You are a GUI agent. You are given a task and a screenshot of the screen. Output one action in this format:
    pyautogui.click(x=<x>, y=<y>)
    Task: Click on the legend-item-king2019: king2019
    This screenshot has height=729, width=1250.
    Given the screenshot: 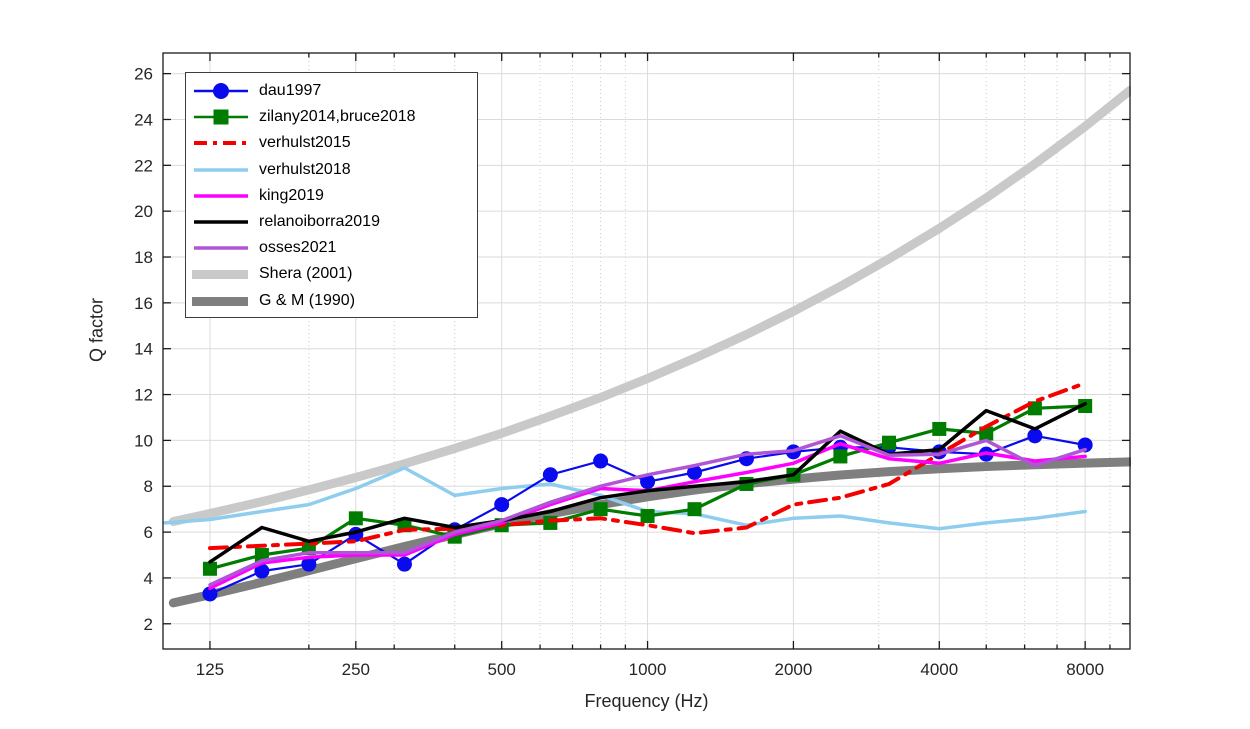 What is the action you would take?
    pyautogui.click(x=331, y=196)
    